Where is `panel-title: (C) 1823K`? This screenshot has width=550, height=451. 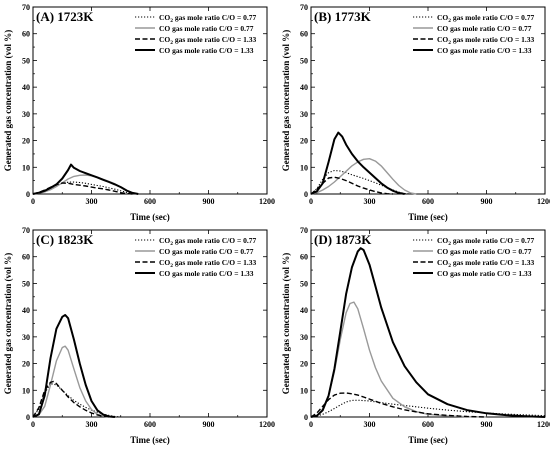 panel-title: (C) 1823K is located at coordinates (65, 239).